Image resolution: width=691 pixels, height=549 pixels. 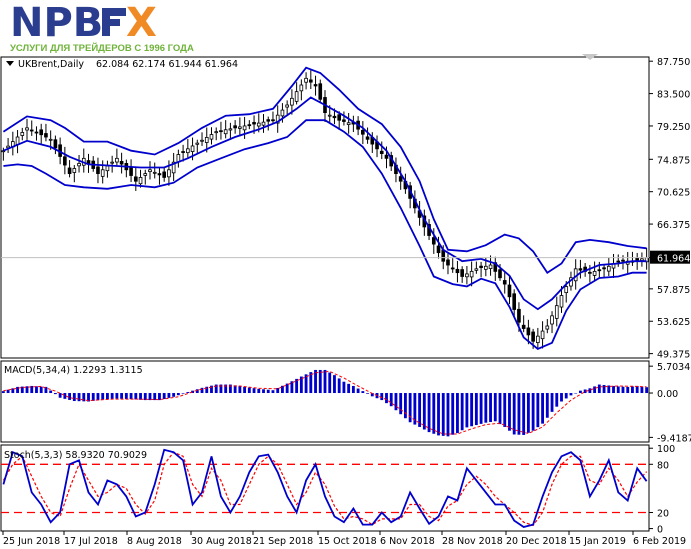 What do you see at coordinates (667, 394) in the screenshot?
I see `macd-tick-label: 0.00` at bounding box center [667, 394].